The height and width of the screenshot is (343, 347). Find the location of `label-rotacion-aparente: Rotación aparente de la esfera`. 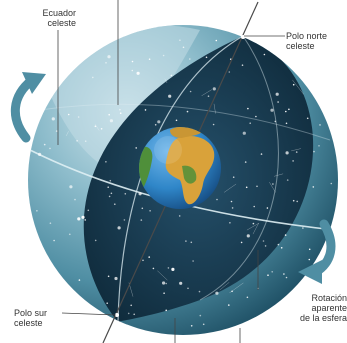

label-rotacion-aparente: Rotación aparente de la esfera is located at coordinates (323, 308).